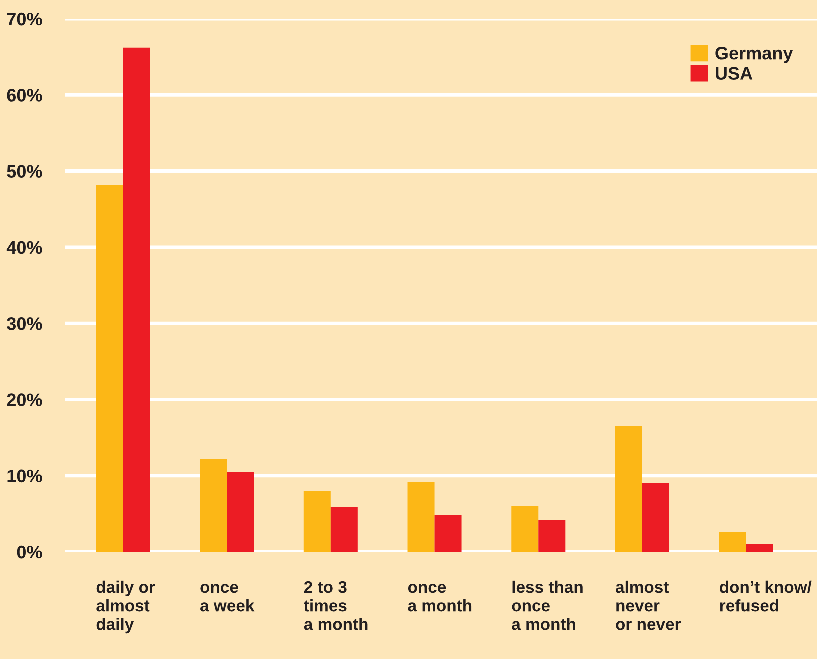 Image resolution: width=817 pixels, height=659 pixels. What do you see at coordinates (29, 552) in the screenshot?
I see `y-tick-label: 0%` at bounding box center [29, 552].